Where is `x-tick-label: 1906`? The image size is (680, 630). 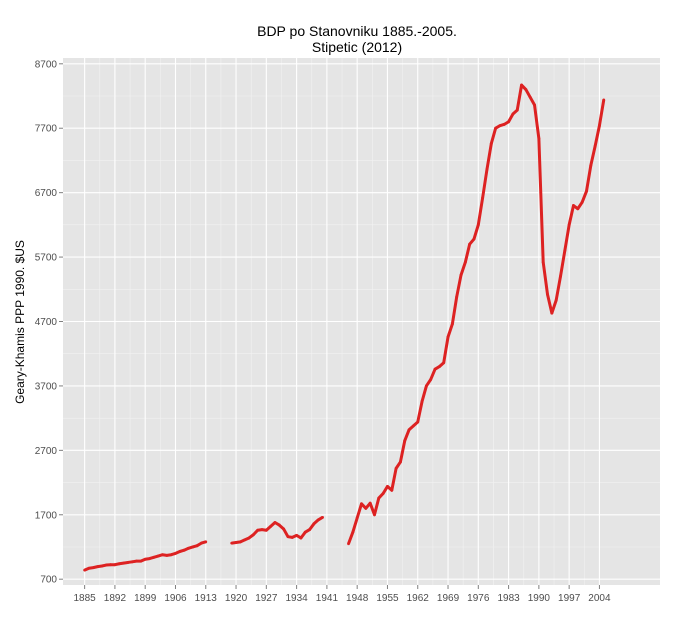 x-tick-label: 1906 is located at coordinates (175, 598).